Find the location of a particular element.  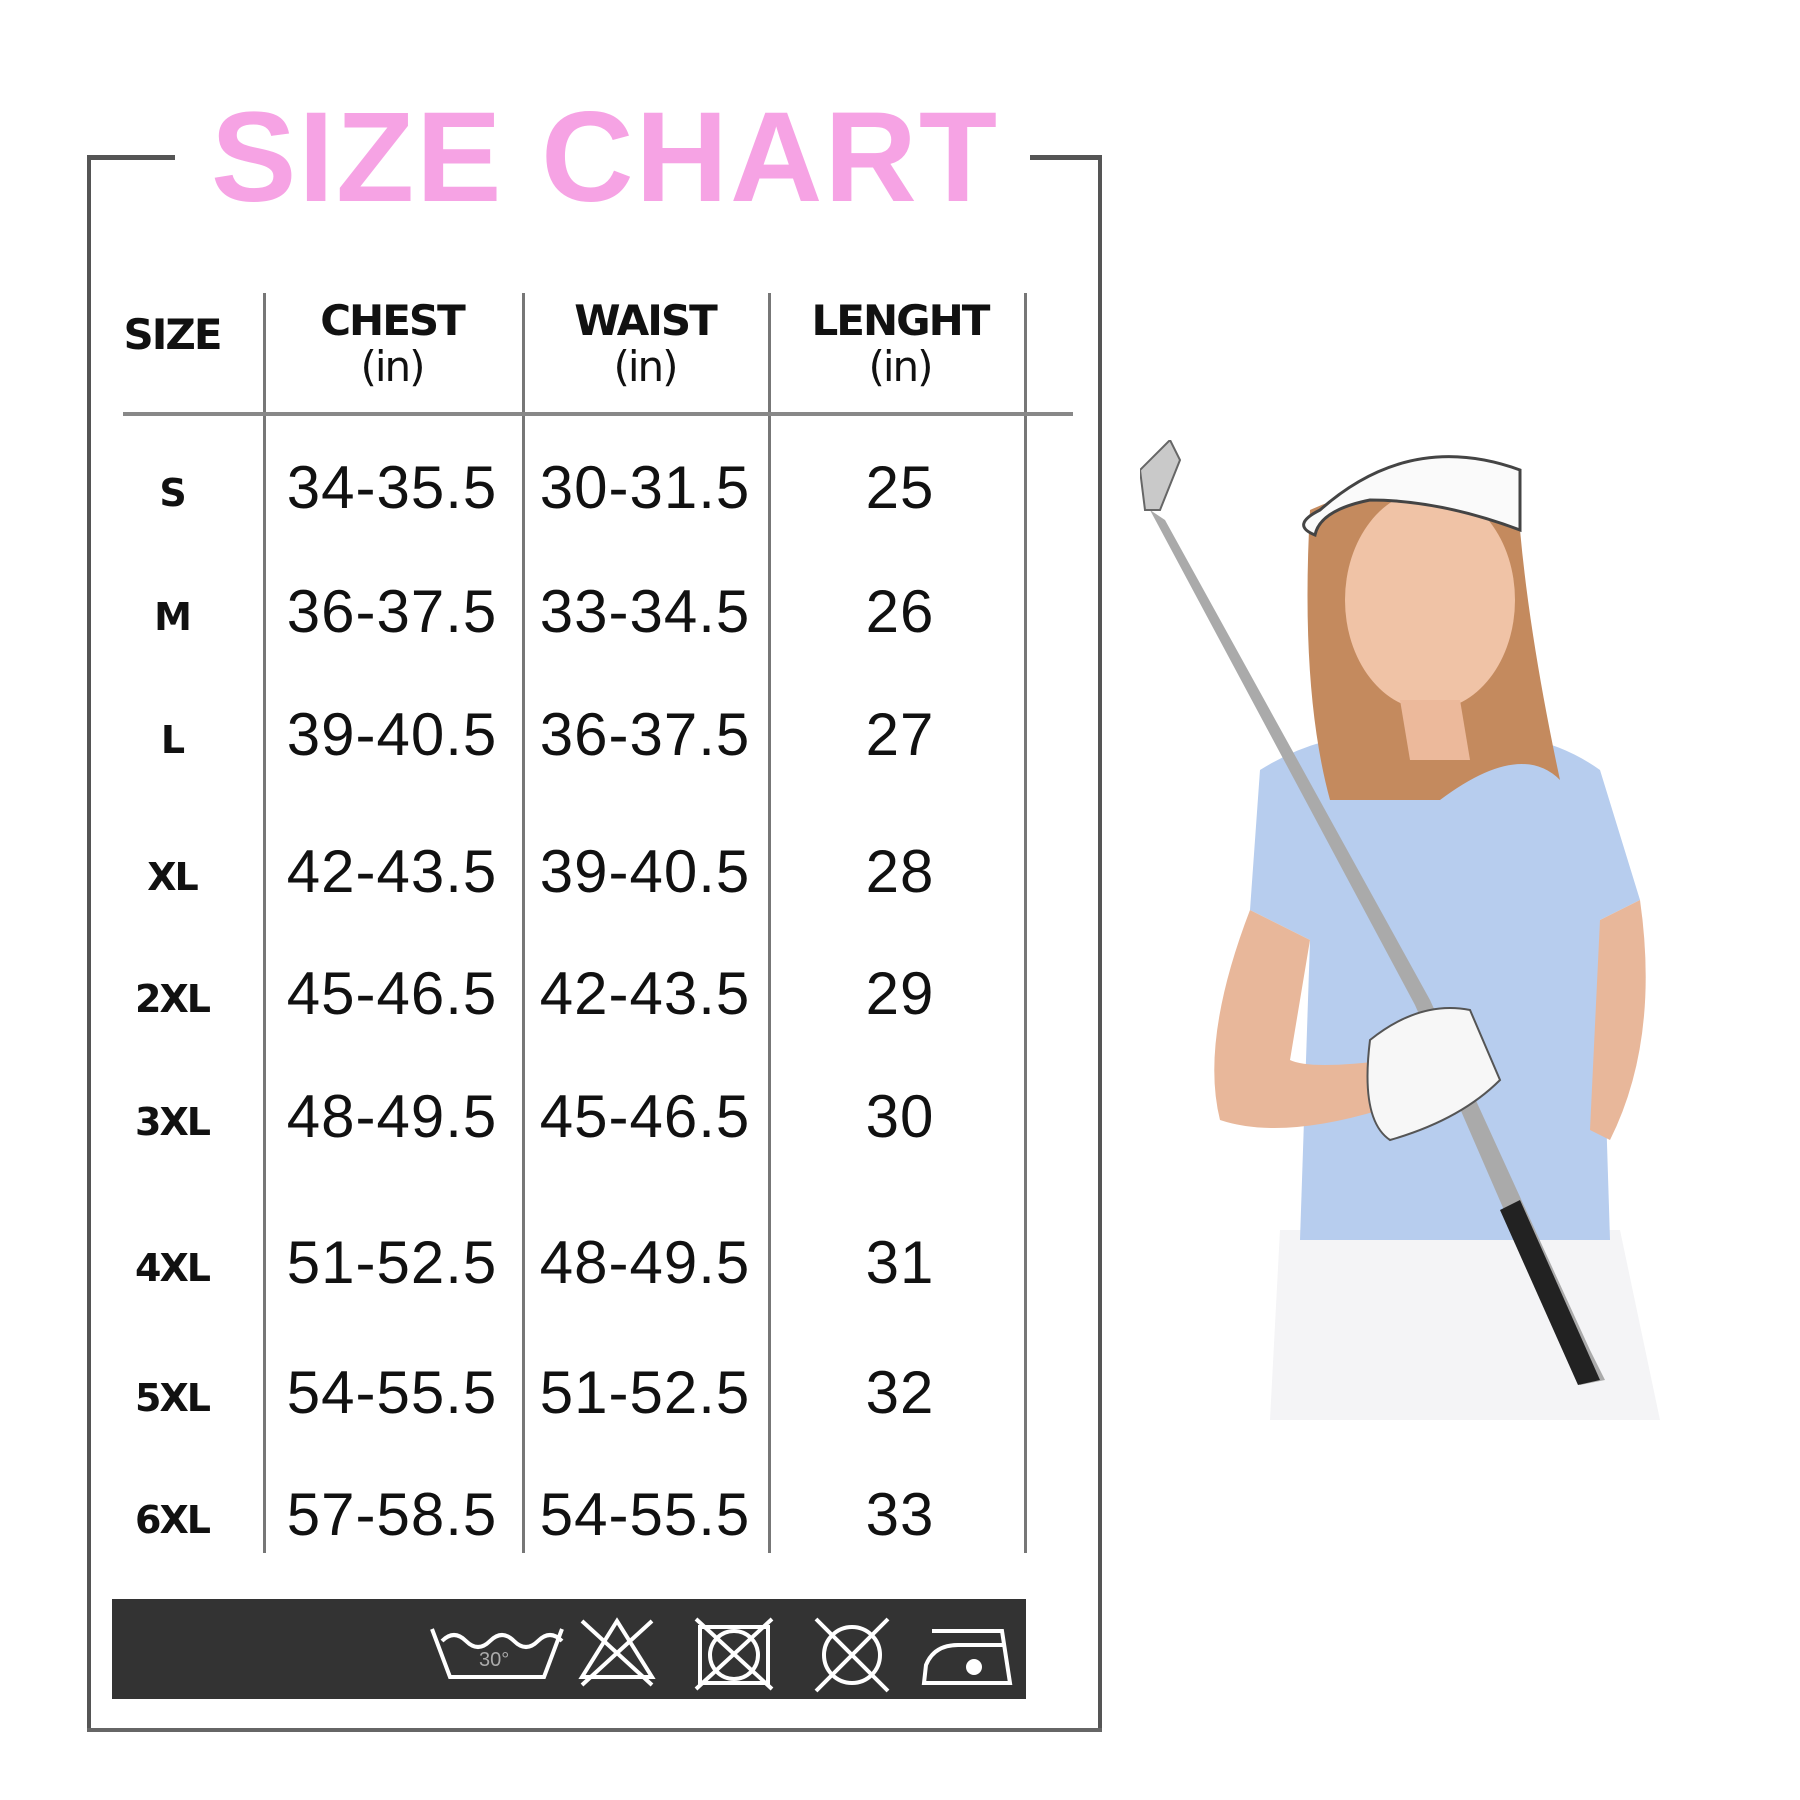

do-not-bleach-icon is located at coordinates (617, 1652).